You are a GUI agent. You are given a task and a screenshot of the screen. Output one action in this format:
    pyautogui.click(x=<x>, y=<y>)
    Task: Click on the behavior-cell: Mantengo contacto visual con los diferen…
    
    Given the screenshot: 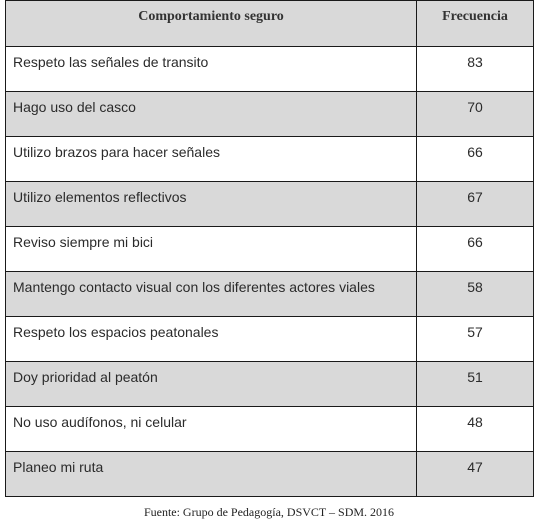 What is the action you would take?
    pyautogui.click(x=211, y=294)
    